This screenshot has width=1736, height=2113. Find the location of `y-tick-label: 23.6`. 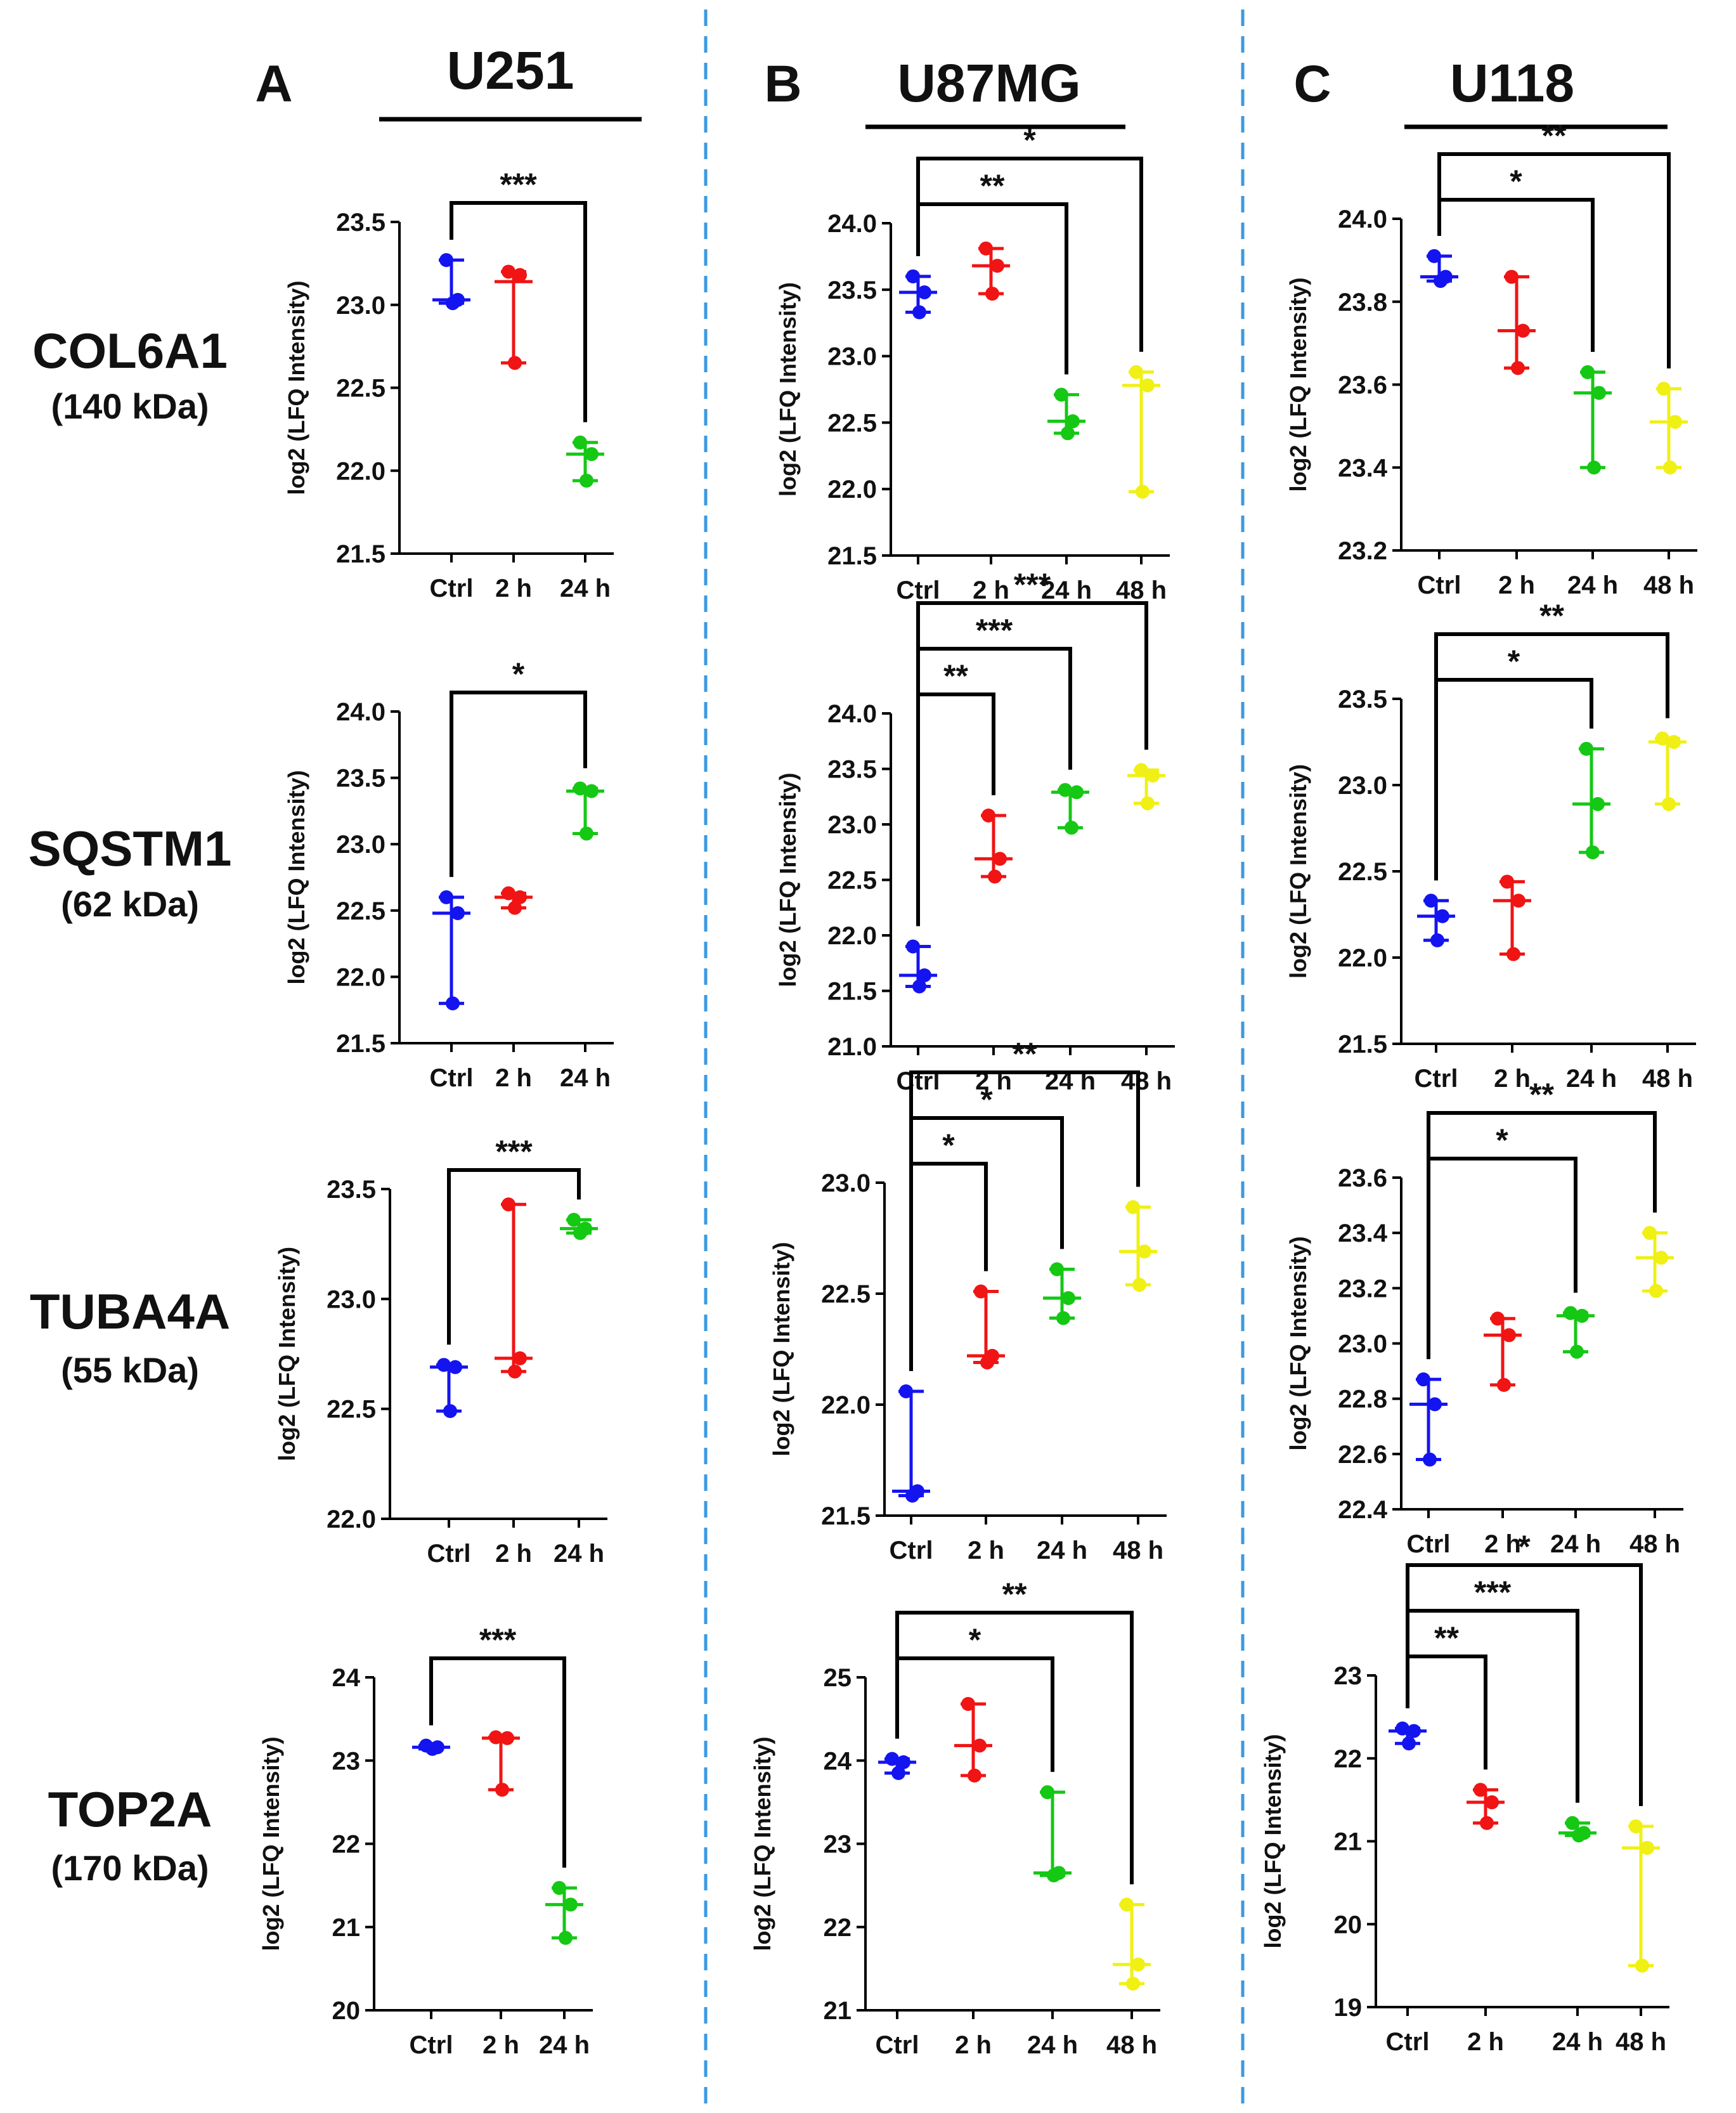

y-tick-label: 23.6 is located at coordinates (1362, 386).